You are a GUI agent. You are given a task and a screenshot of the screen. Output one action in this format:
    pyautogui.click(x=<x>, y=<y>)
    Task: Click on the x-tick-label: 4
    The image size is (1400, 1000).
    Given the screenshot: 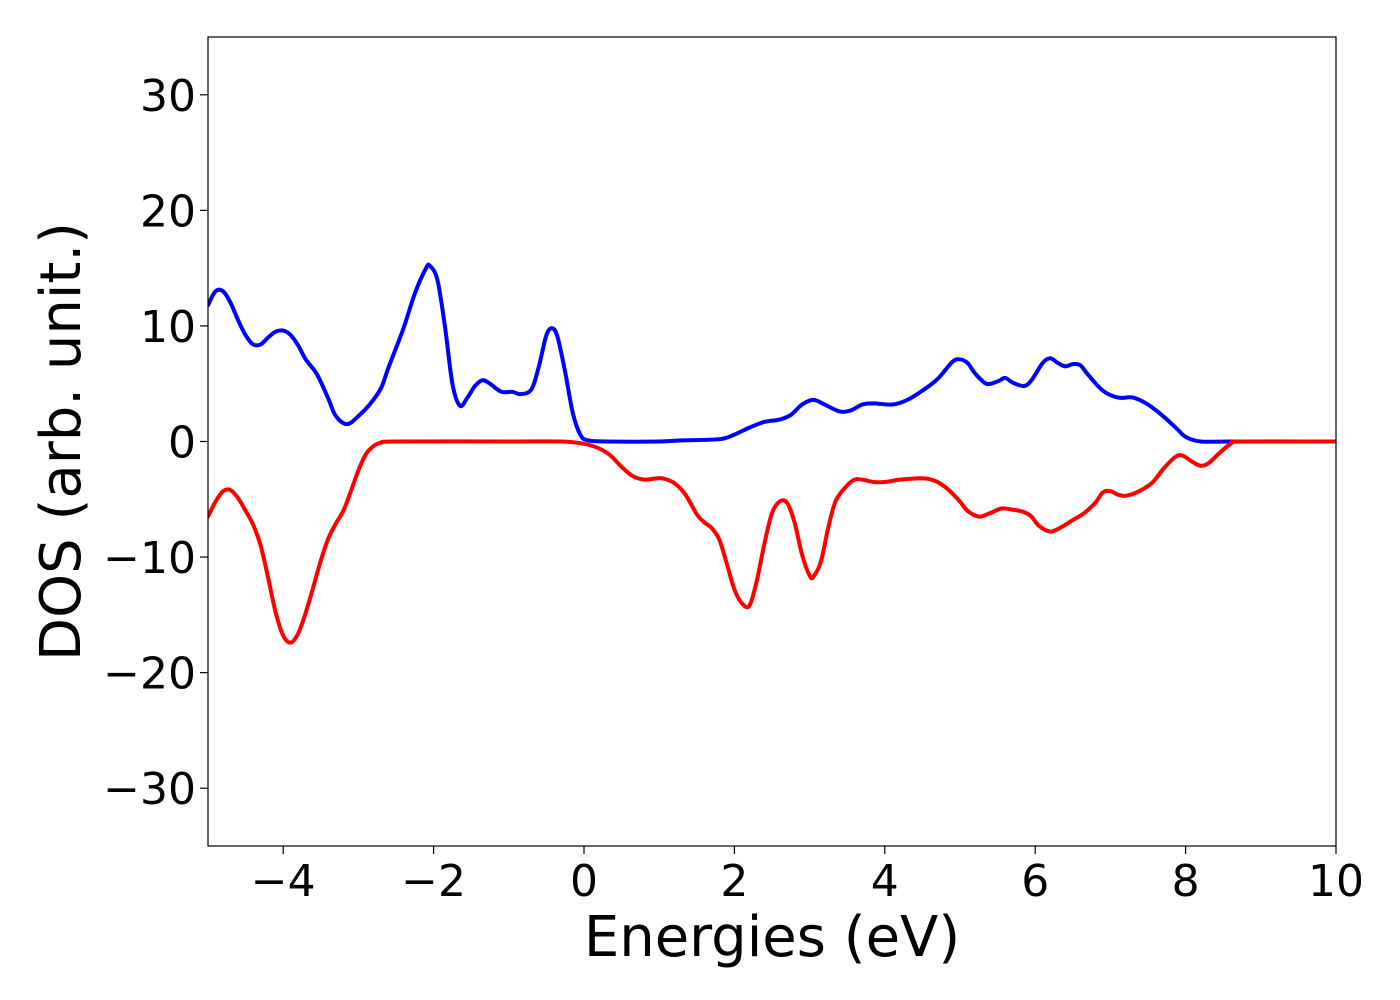 What is the action you would take?
    pyautogui.click(x=885, y=881)
    